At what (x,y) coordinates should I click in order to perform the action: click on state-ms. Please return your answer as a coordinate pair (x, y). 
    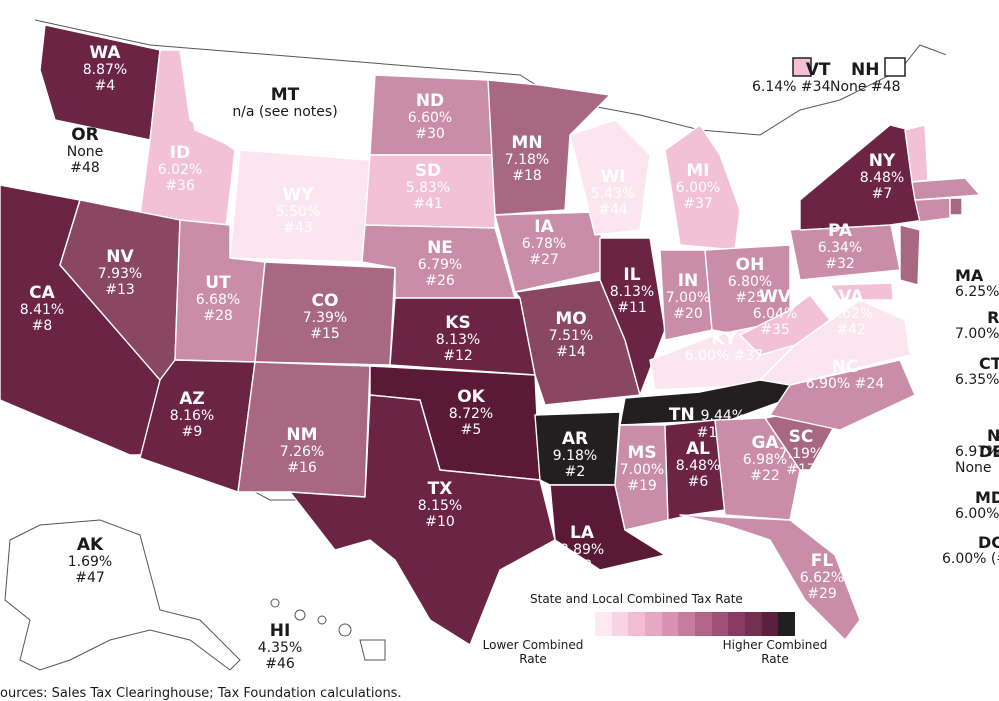
    Looking at the image, I should click on (641, 477).